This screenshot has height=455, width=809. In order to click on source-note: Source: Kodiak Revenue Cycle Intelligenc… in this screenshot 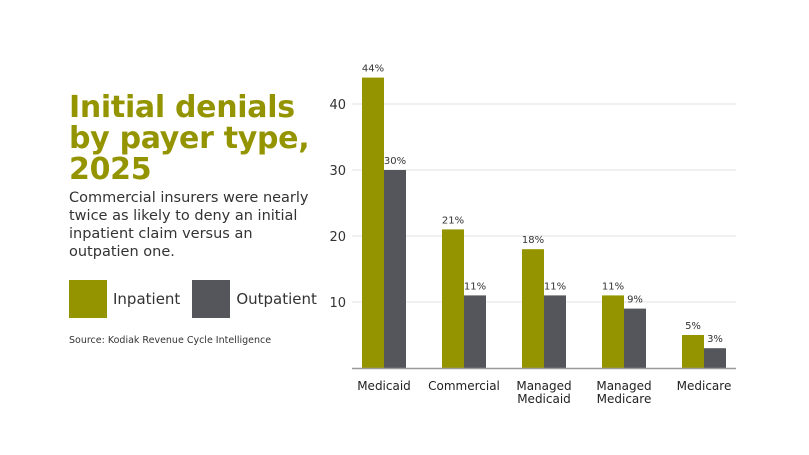, I will do `click(170, 340)`.